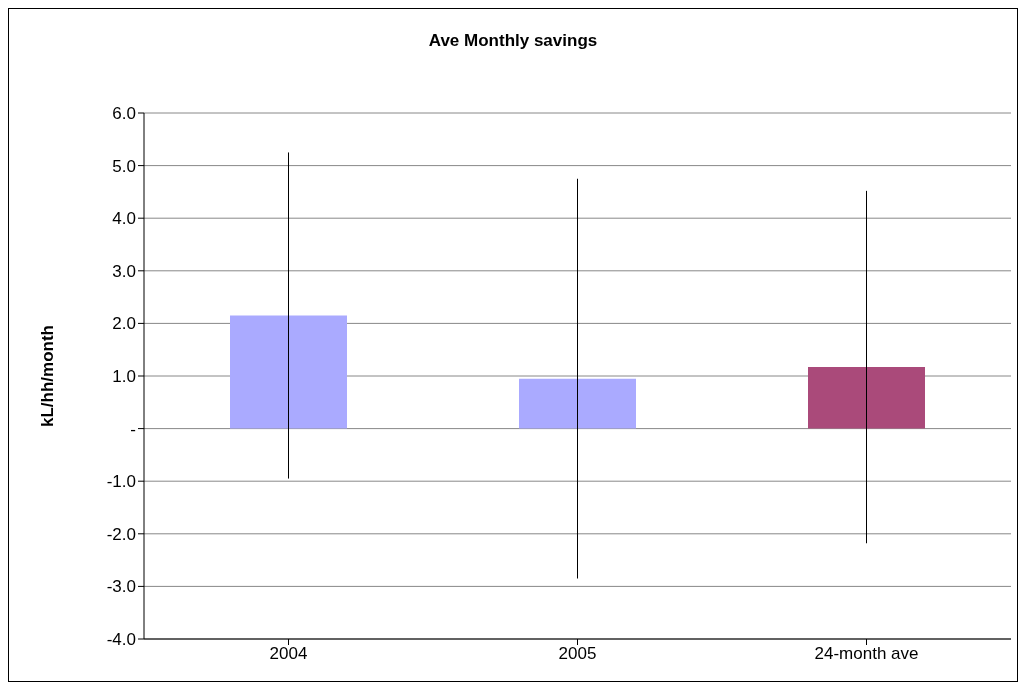 This screenshot has width=1024, height=691. Describe the element at coordinates (121, 534) in the screenshot. I see `y-tick-label: -2.0` at that location.